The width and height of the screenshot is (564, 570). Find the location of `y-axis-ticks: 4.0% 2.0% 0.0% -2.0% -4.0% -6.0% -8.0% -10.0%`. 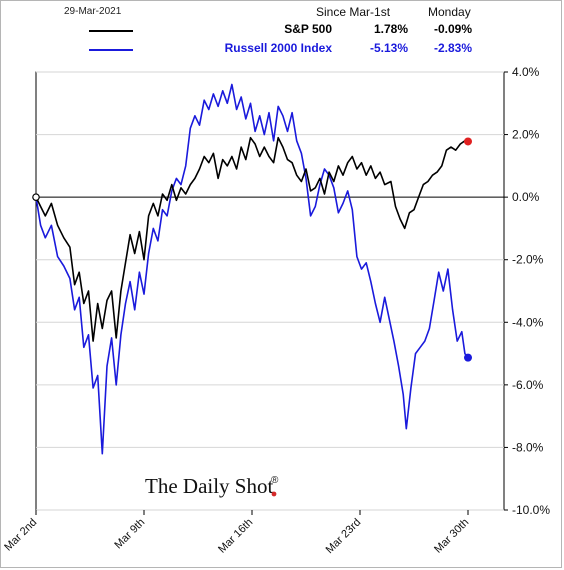

y-axis-ticks: 4.0% 2.0% 0.0% -2.0% -4.0% -6.0% -8.0% -10.0% is located at coordinates (527, 291).